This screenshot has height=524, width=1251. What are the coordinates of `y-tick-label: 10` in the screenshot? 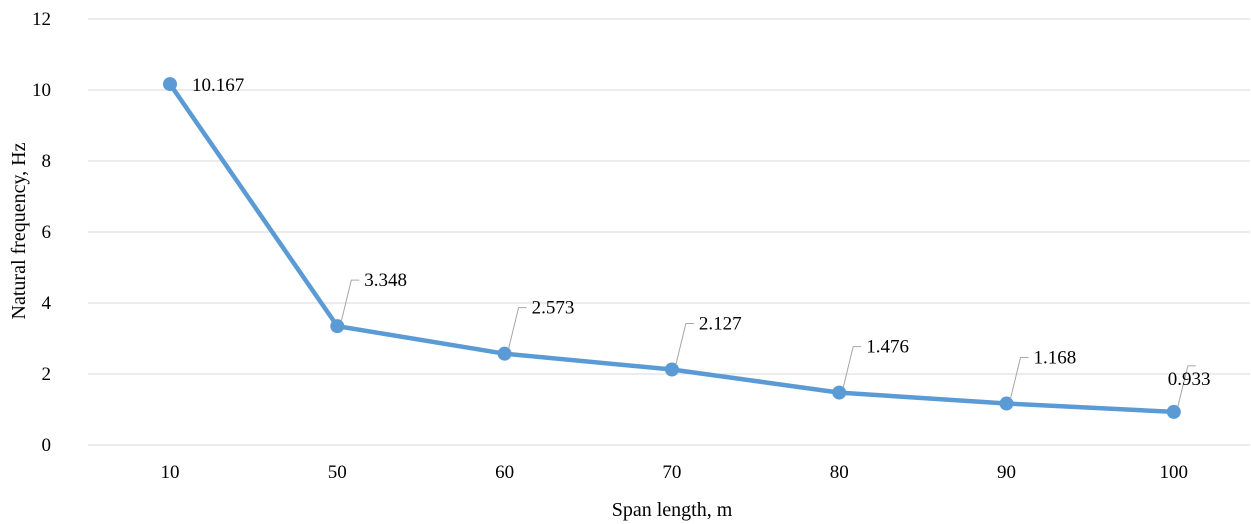 It's located at (41, 90).